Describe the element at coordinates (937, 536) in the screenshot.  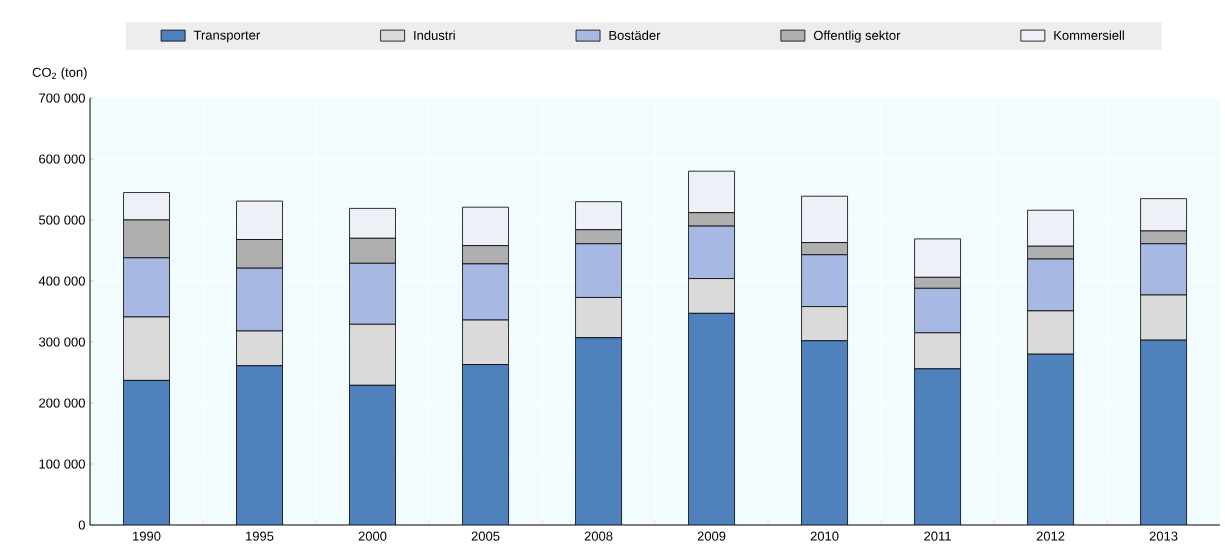
I see `x-tick-label: 2011` at that location.